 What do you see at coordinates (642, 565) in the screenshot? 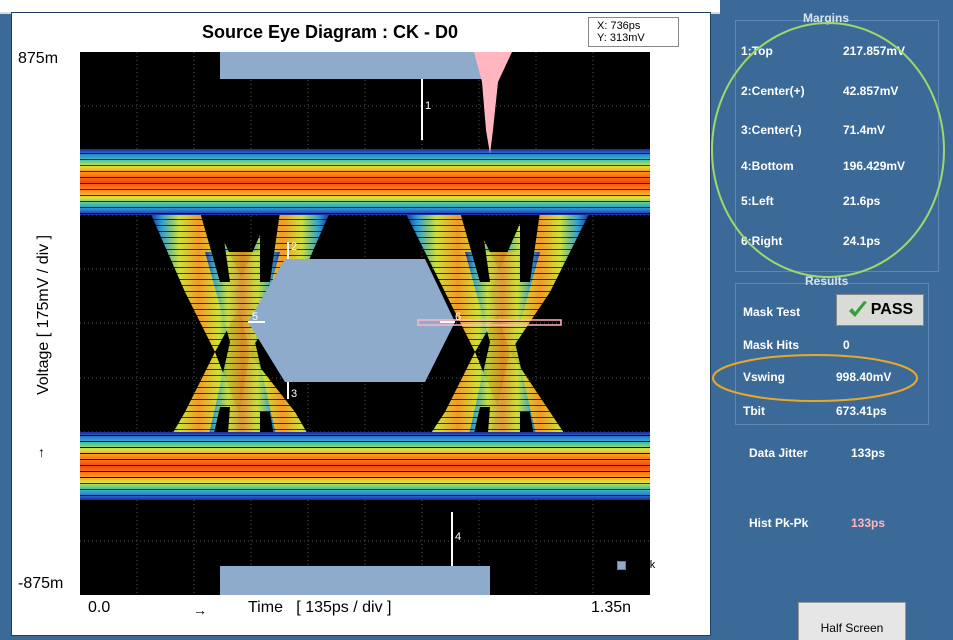
I see `legend-mask-label: Mask` at bounding box center [642, 565].